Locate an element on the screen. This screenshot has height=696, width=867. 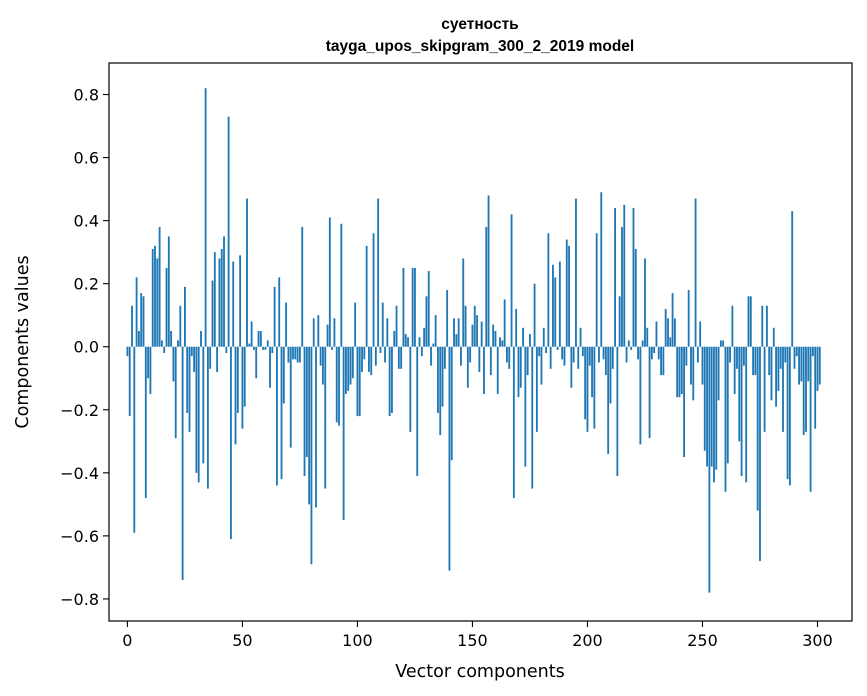
x-tick-label-4: 200 is located at coordinates (587, 640).